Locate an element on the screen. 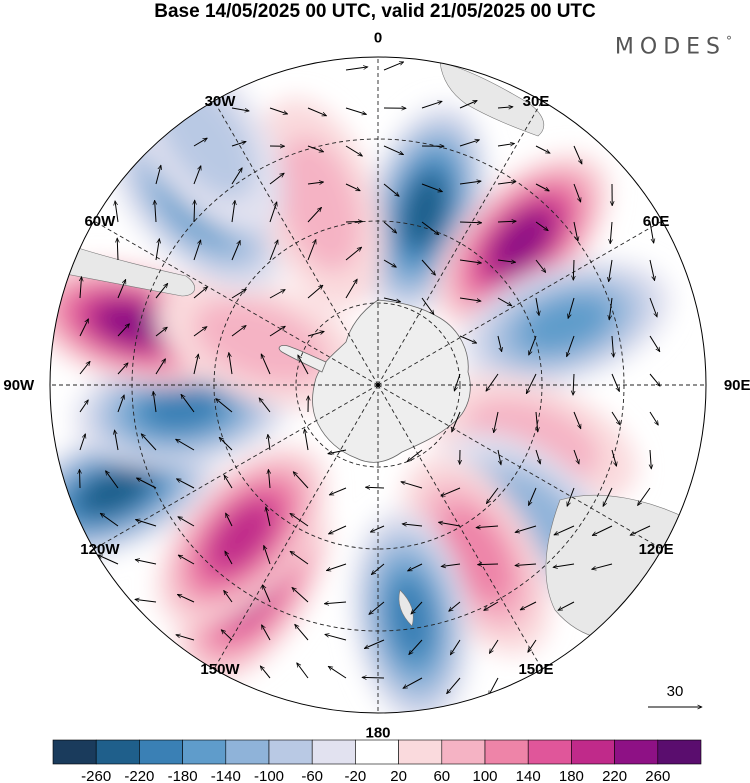  meridian-label-0: 0 is located at coordinates (378, 37).